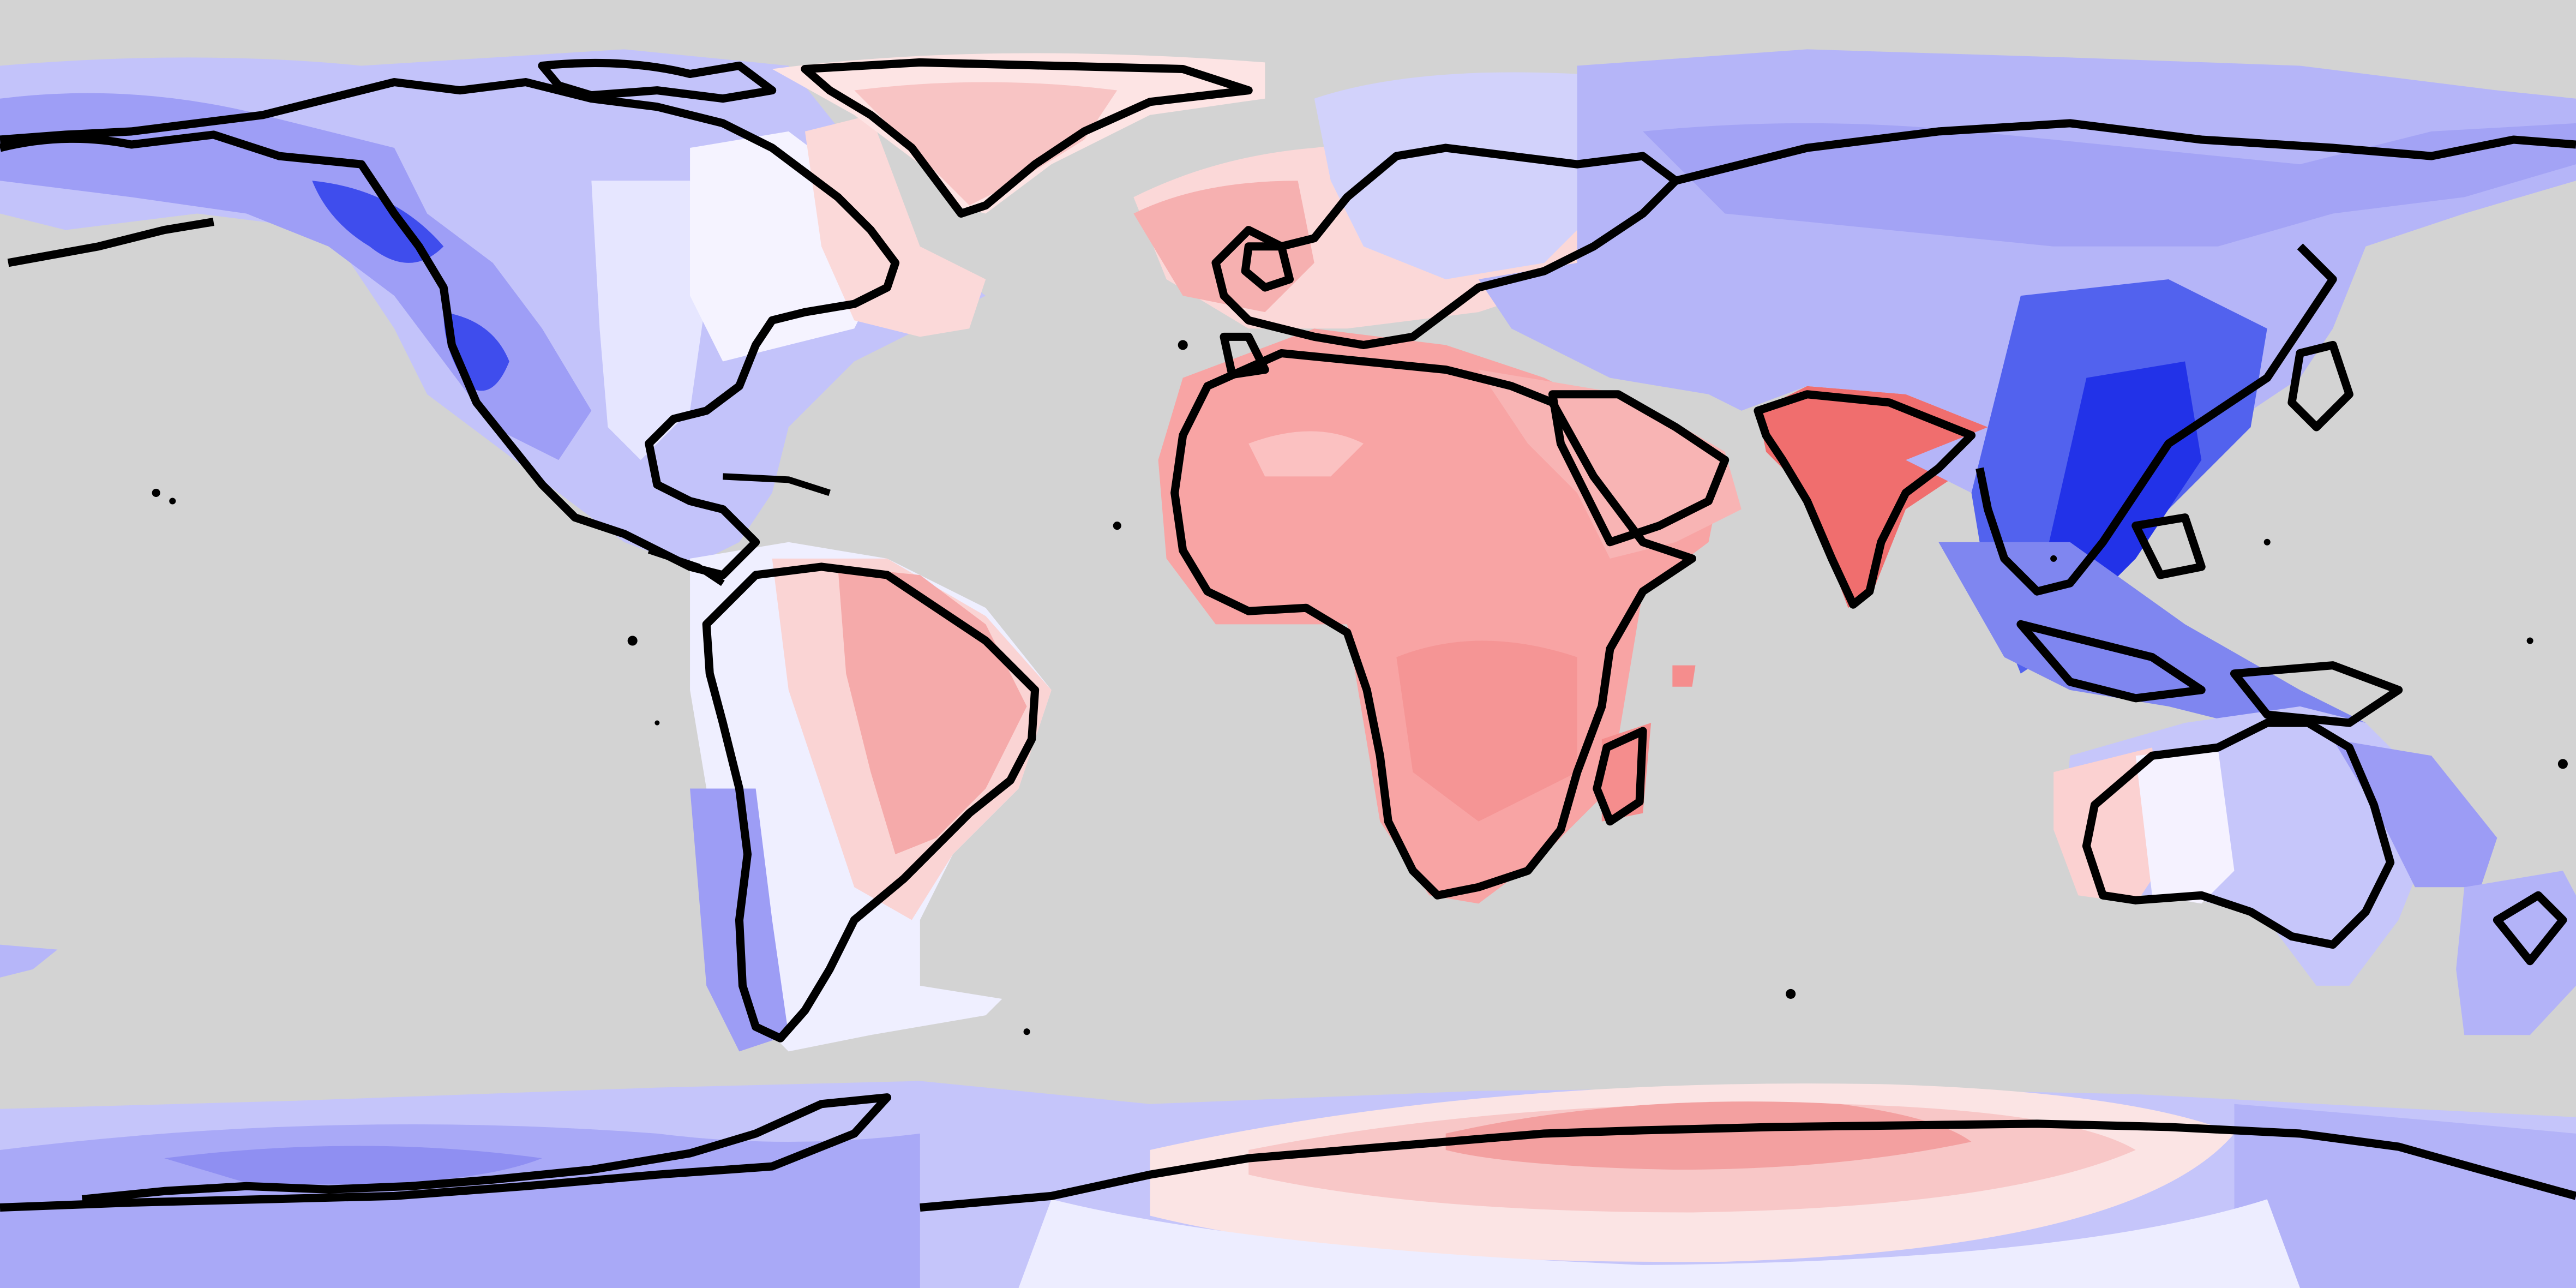 This screenshot has width=2576, height=1288. Describe the element at coordinates (1019, 134) in the screenshot. I see `greenland-field` at that location.